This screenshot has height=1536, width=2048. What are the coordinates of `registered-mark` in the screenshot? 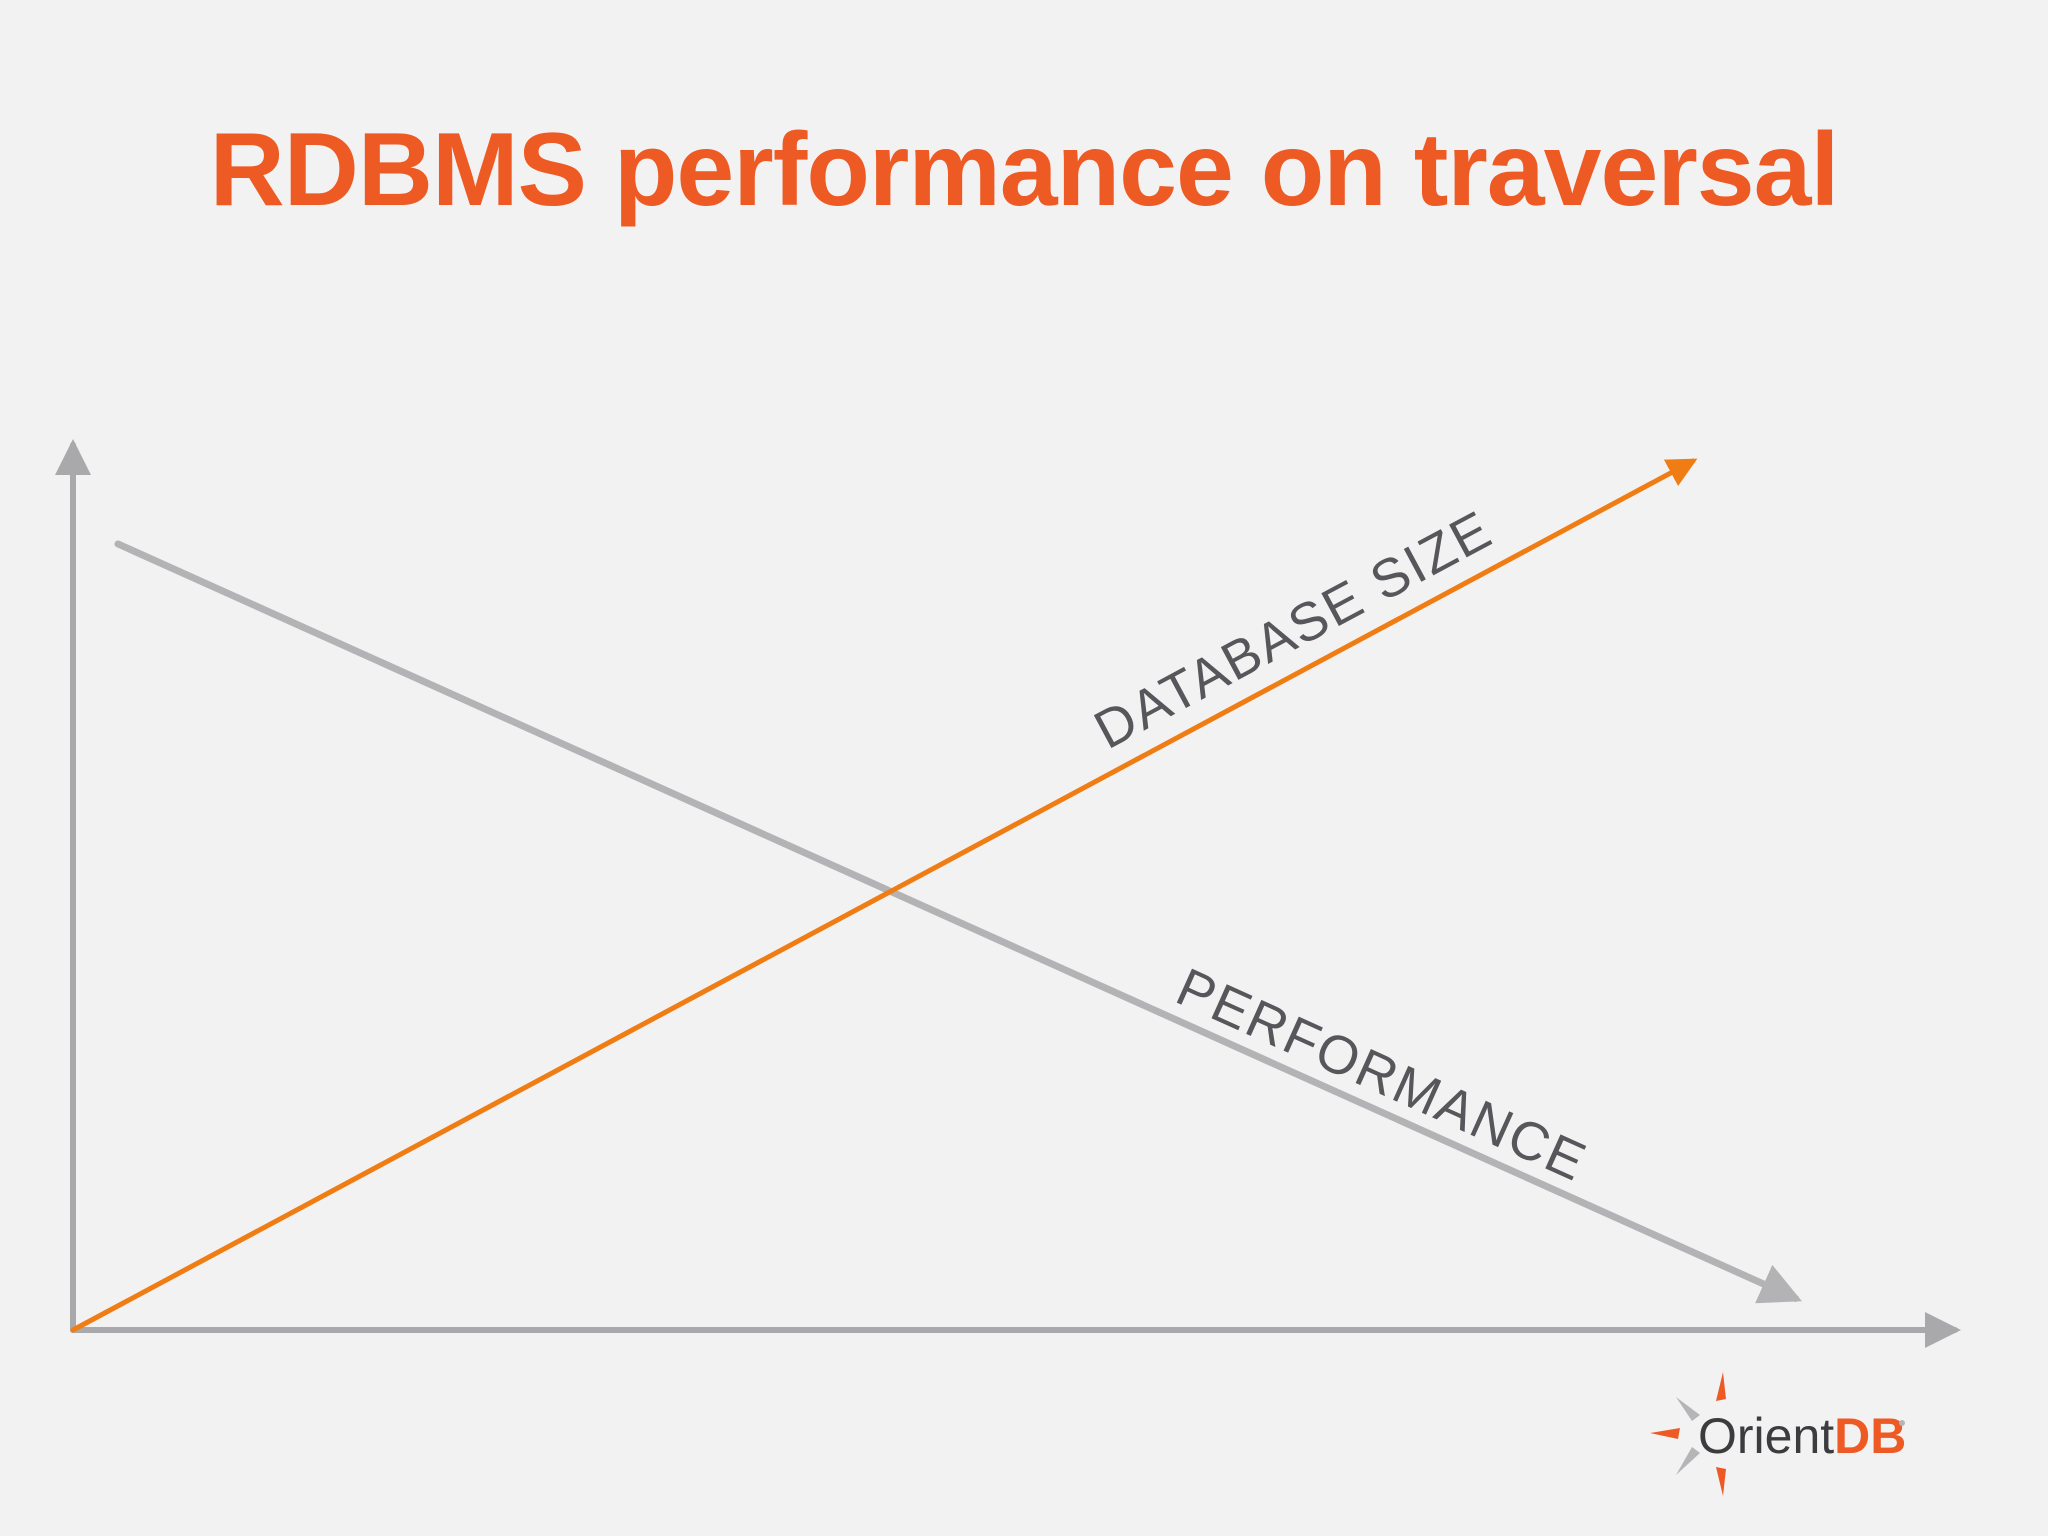 It's located at (1902, 1423).